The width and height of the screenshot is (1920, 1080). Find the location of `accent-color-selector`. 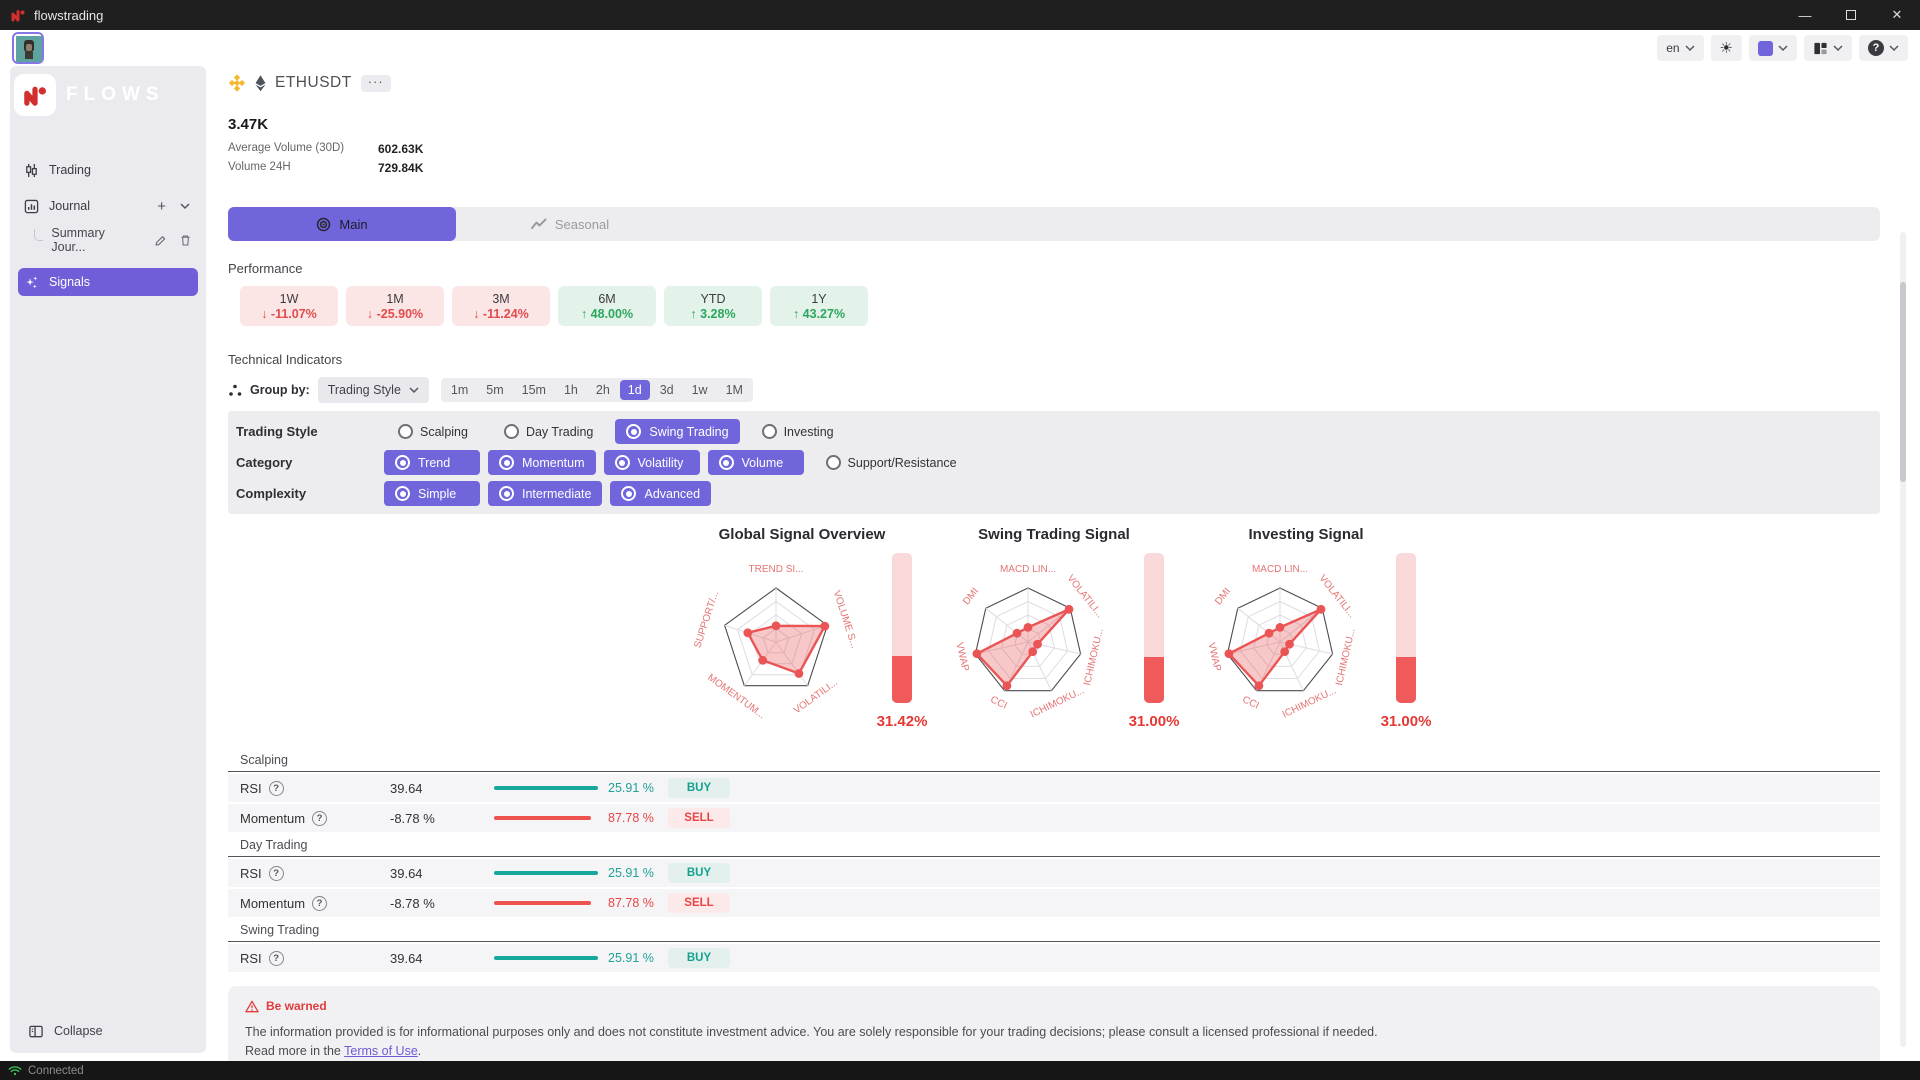

accent-color-selector is located at coordinates (1773, 48).